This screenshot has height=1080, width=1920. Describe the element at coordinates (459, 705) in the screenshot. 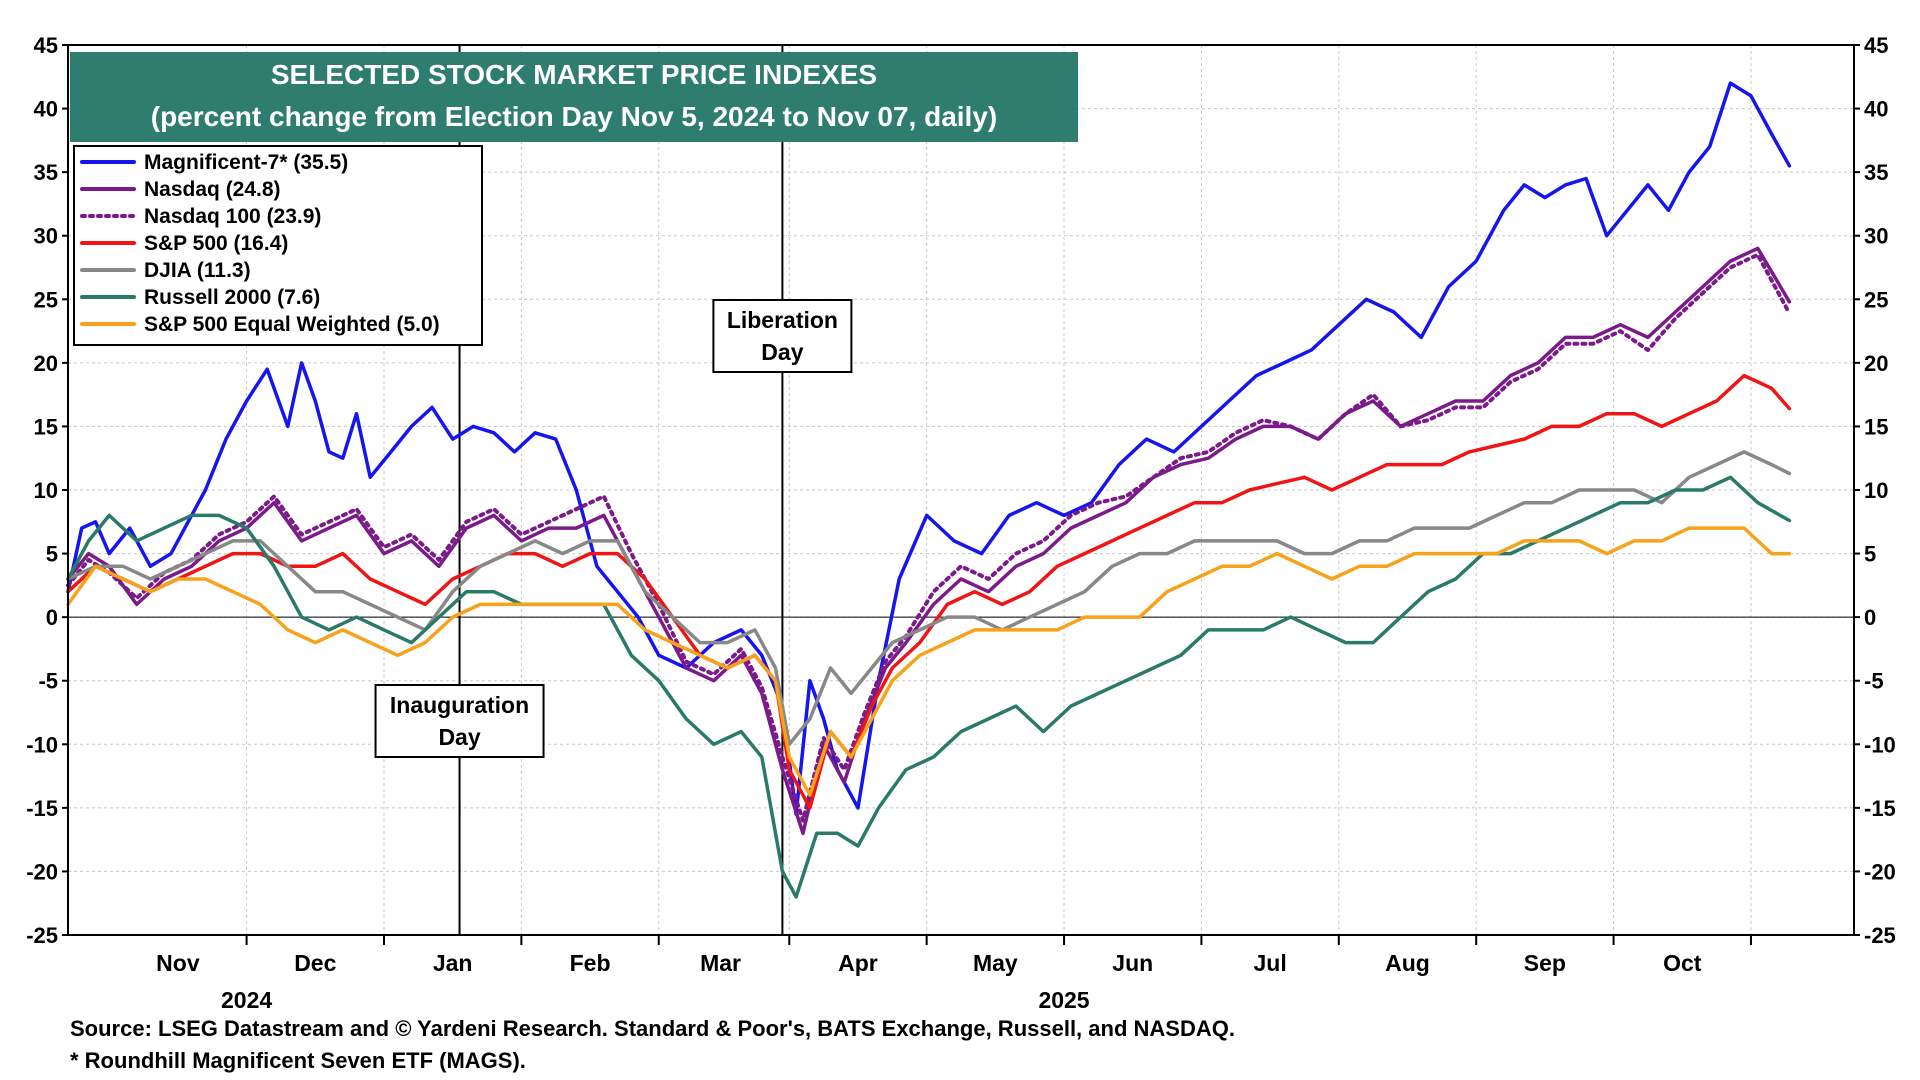

I see `annotation-label: Inauguration` at that location.